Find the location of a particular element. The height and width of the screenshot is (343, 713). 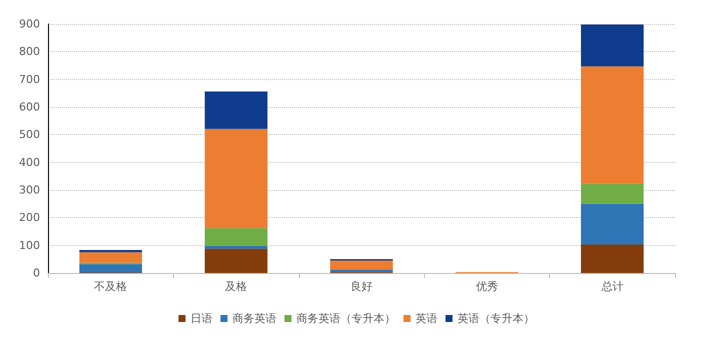

legend-label: 日语 is located at coordinates (201, 318).